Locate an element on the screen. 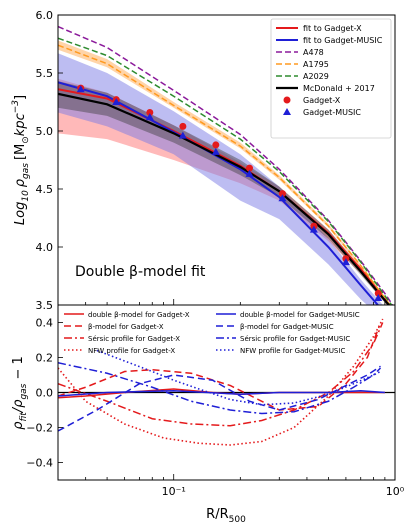 The width and height of the screenshot is (415, 526). legend-label: A2029 is located at coordinates (316, 76).